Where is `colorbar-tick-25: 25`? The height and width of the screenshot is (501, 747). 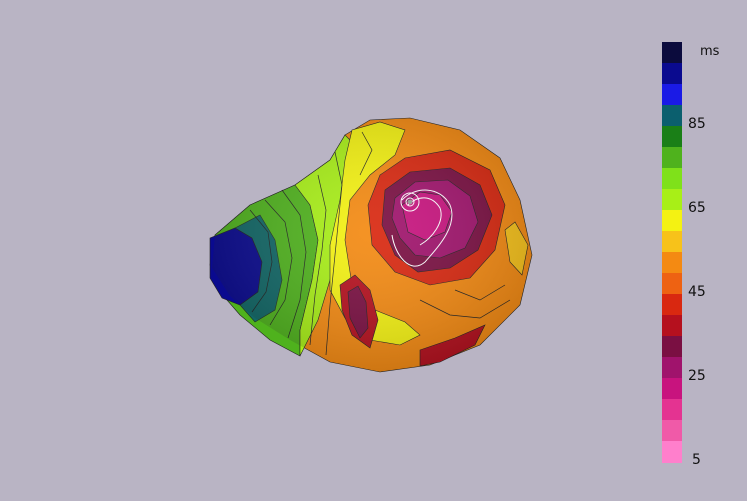
colorbar-tick-25: 25 is located at coordinates (697, 376).